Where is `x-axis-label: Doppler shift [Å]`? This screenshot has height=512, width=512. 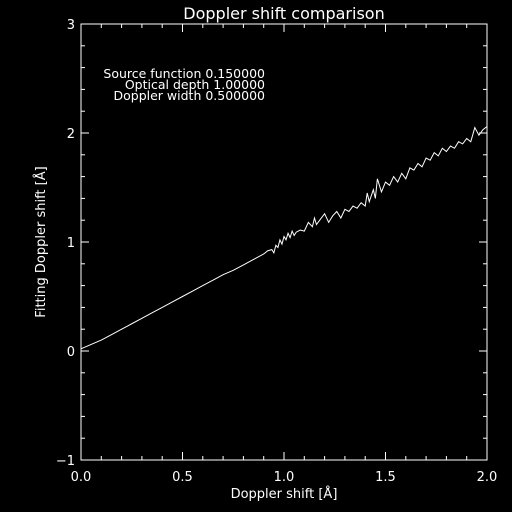 x-axis-label: Doppler shift [Å] is located at coordinates (284, 494).